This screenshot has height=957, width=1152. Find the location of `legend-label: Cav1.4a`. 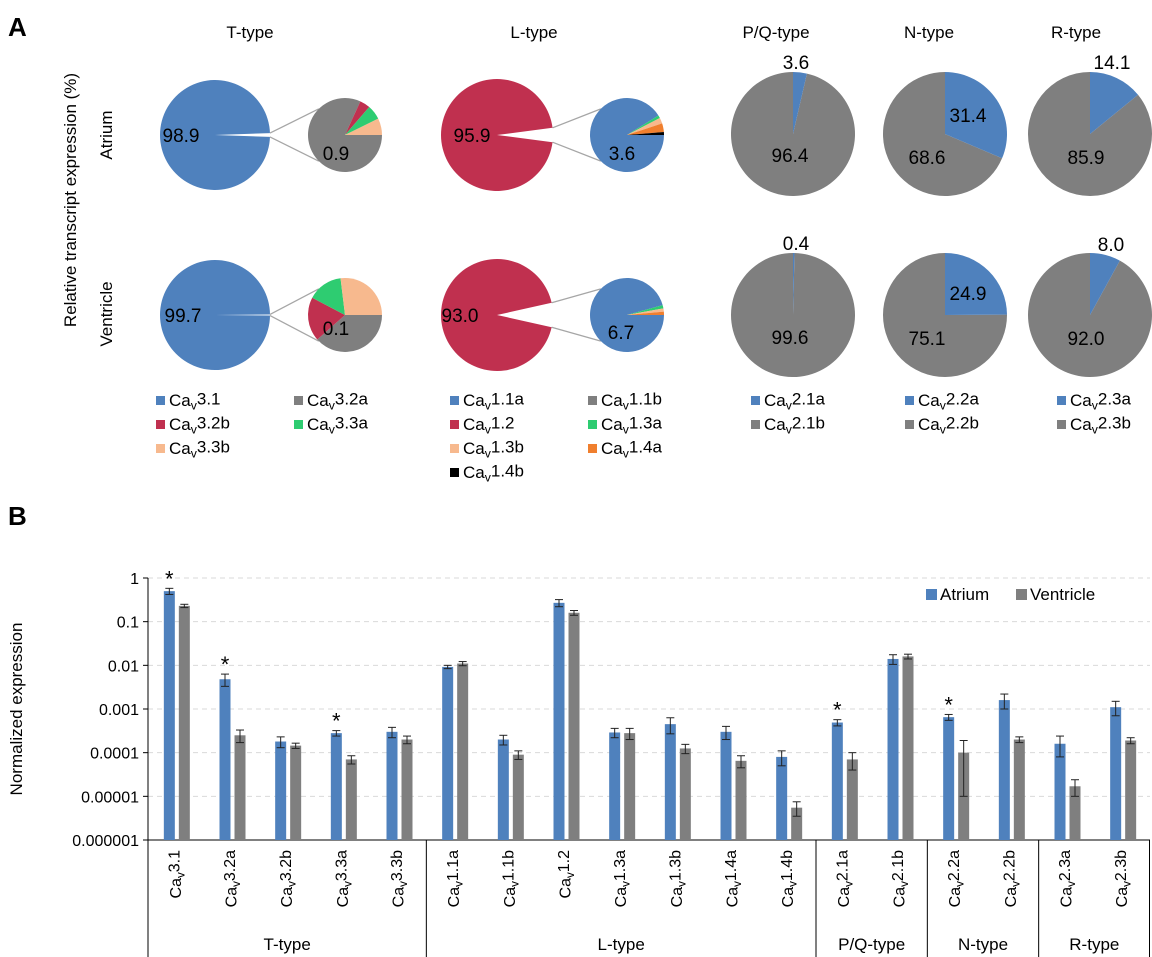

legend-label: Cav1.4a is located at coordinates (631, 449).